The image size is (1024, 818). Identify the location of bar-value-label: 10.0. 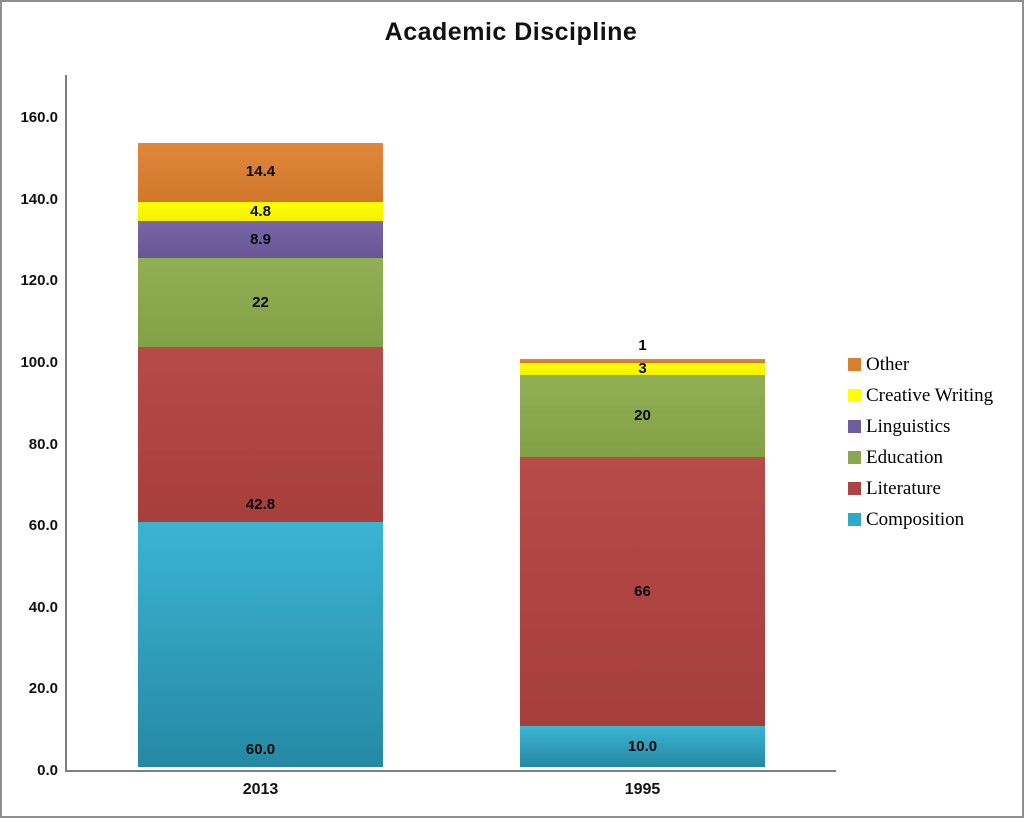
(642, 746).